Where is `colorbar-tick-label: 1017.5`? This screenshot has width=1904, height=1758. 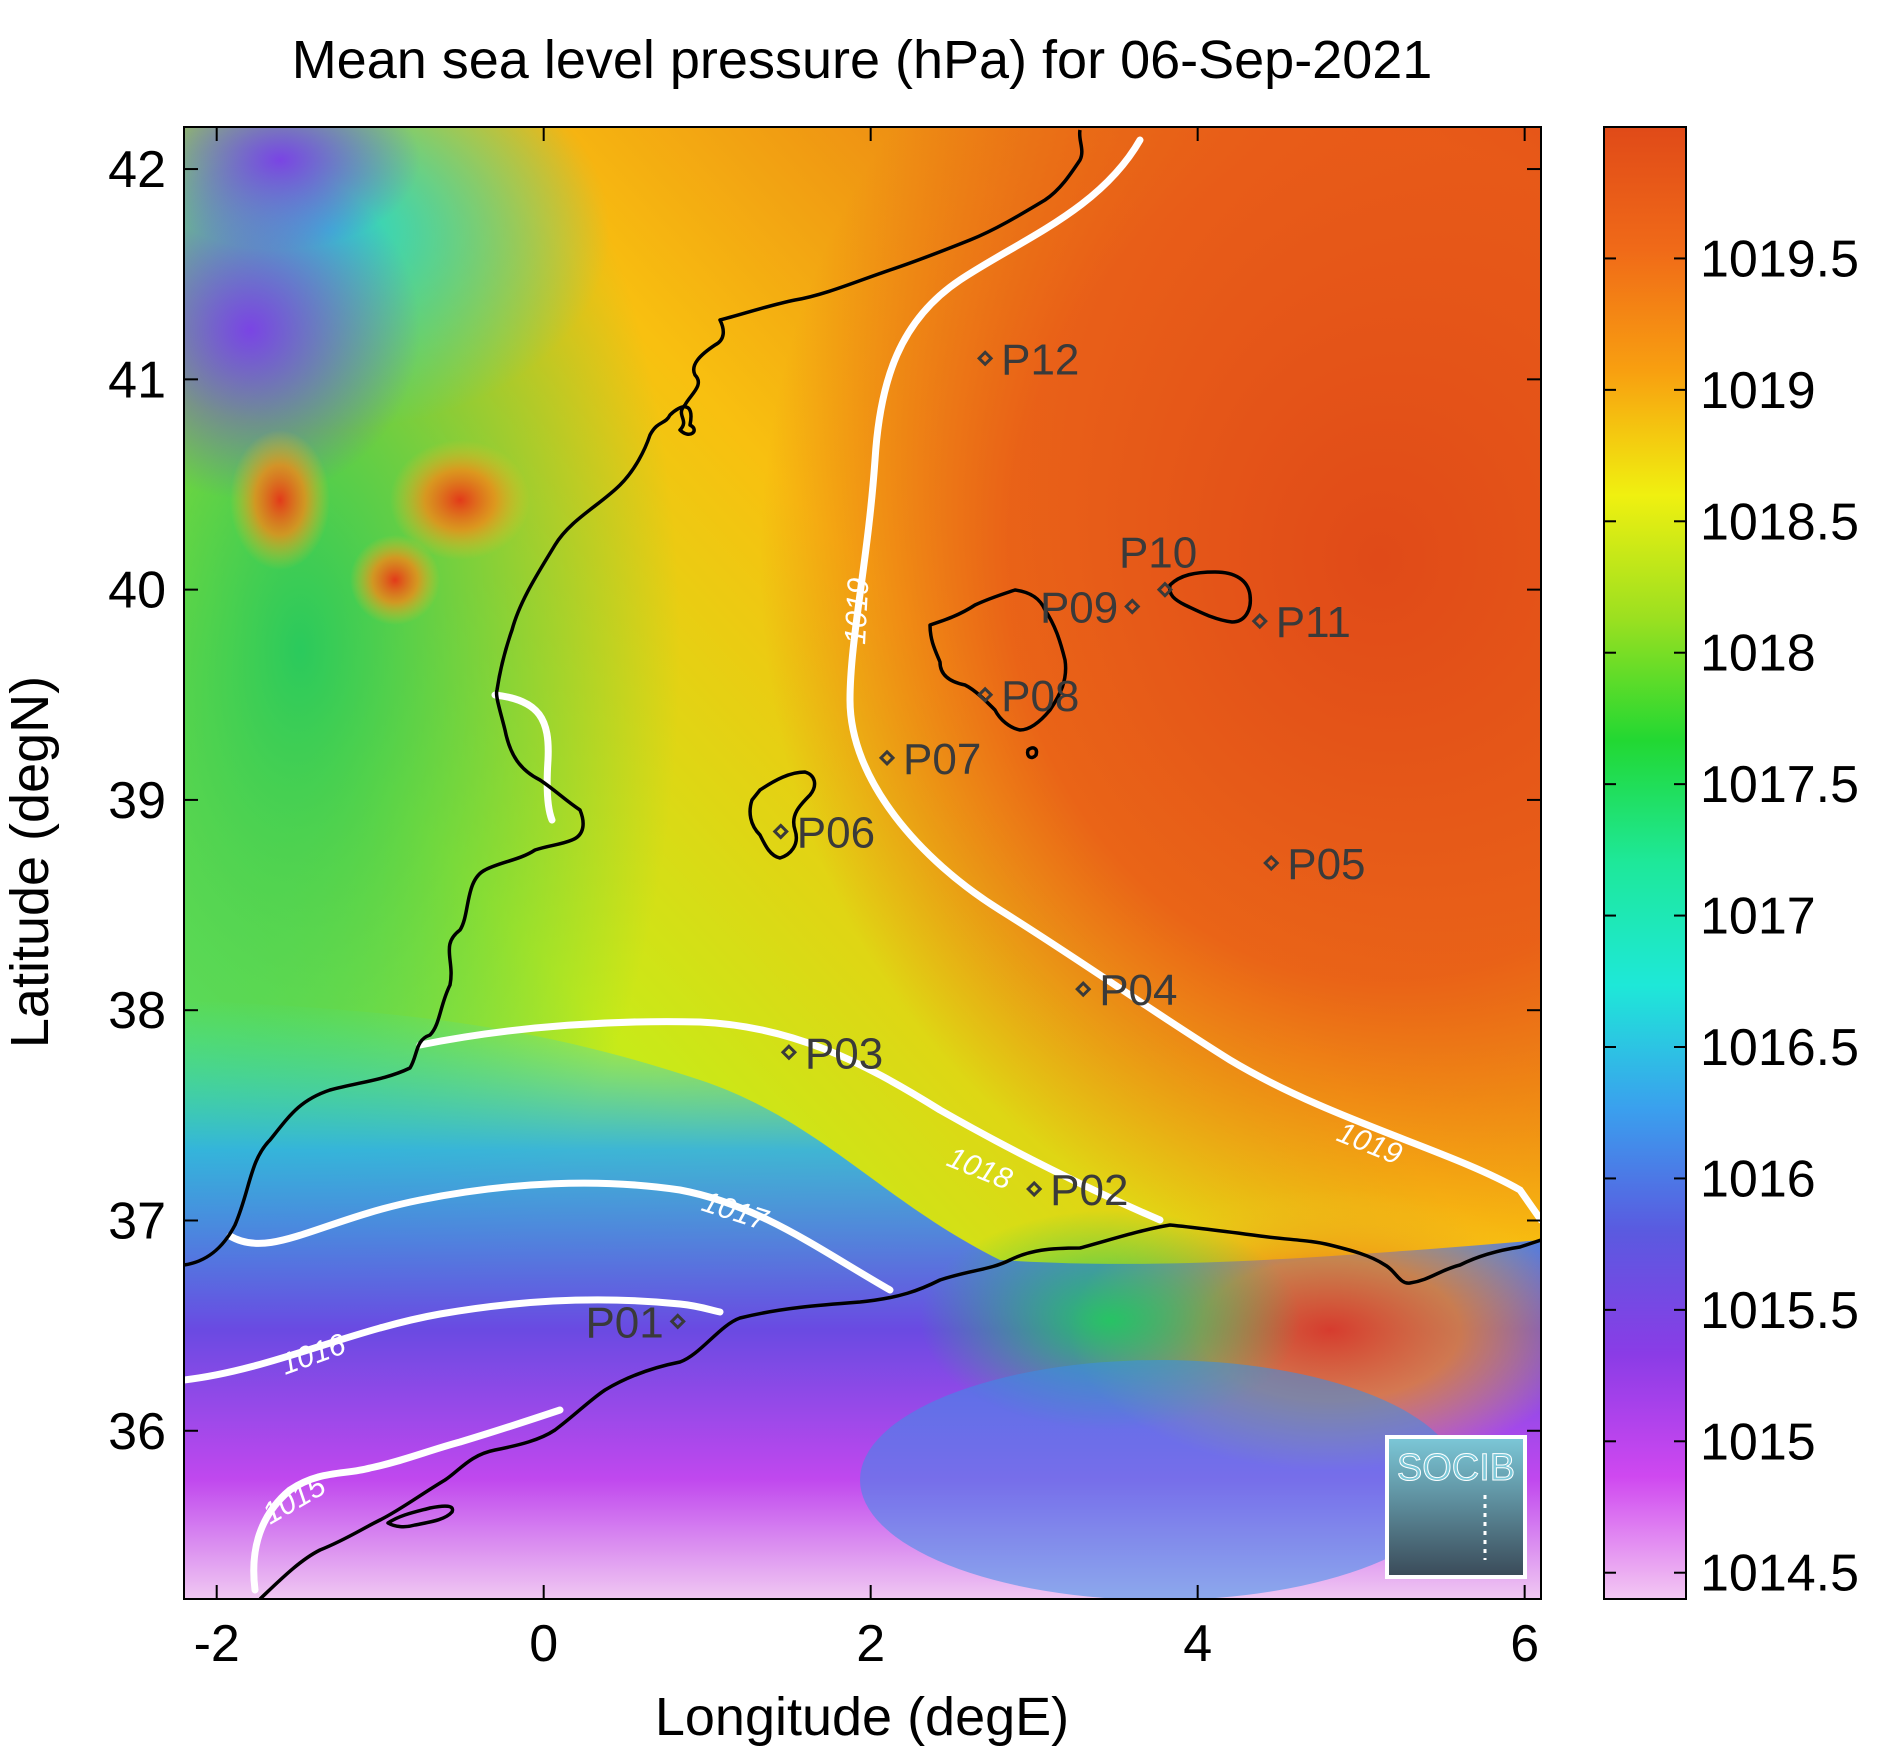 colorbar-tick-label: 1017.5 is located at coordinates (1779, 785).